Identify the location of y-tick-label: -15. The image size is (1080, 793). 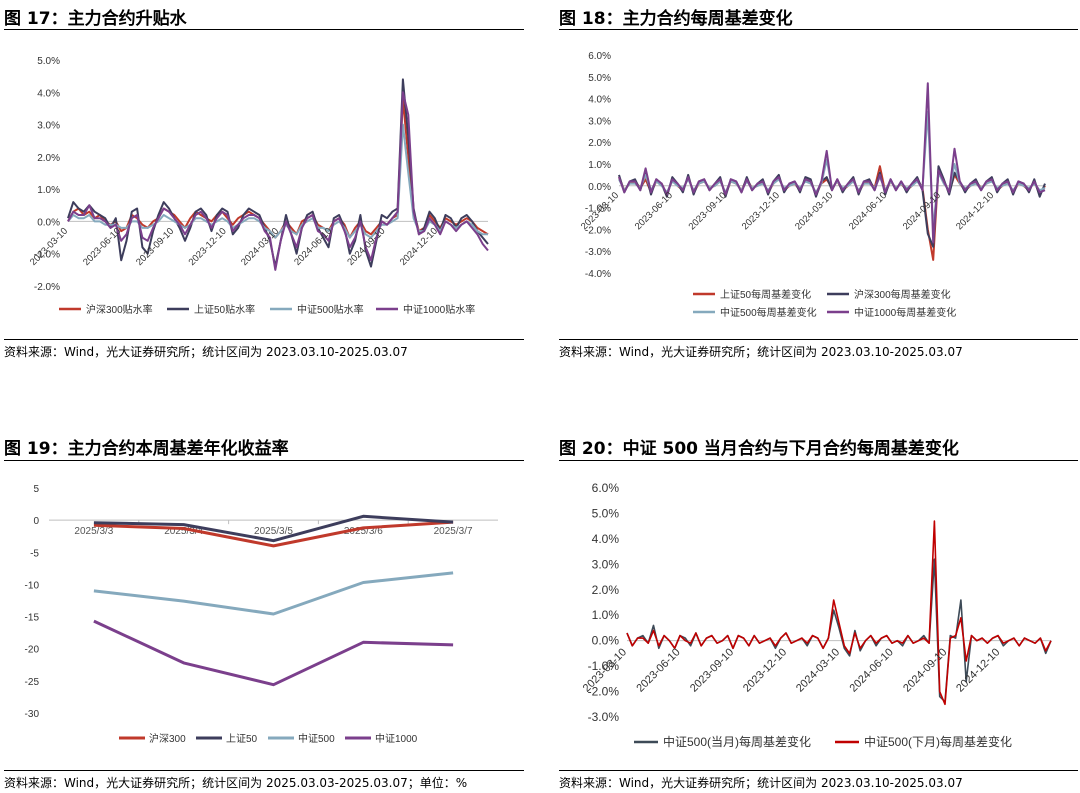
(32, 618).